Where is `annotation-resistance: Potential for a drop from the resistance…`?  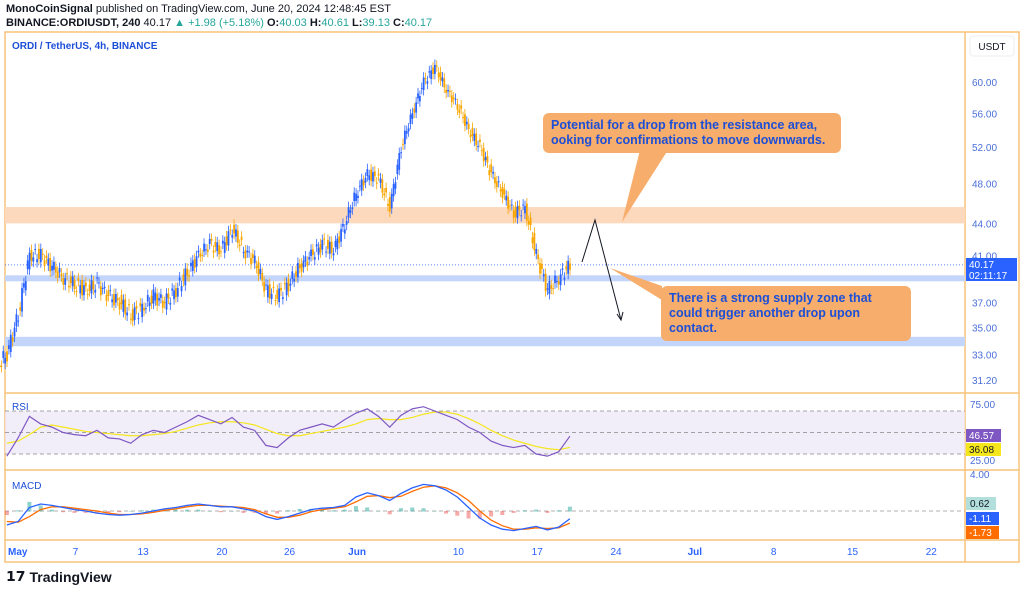
annotation-resistance: Potential for a drop from the resistance… is located at coordinates (692, 133).